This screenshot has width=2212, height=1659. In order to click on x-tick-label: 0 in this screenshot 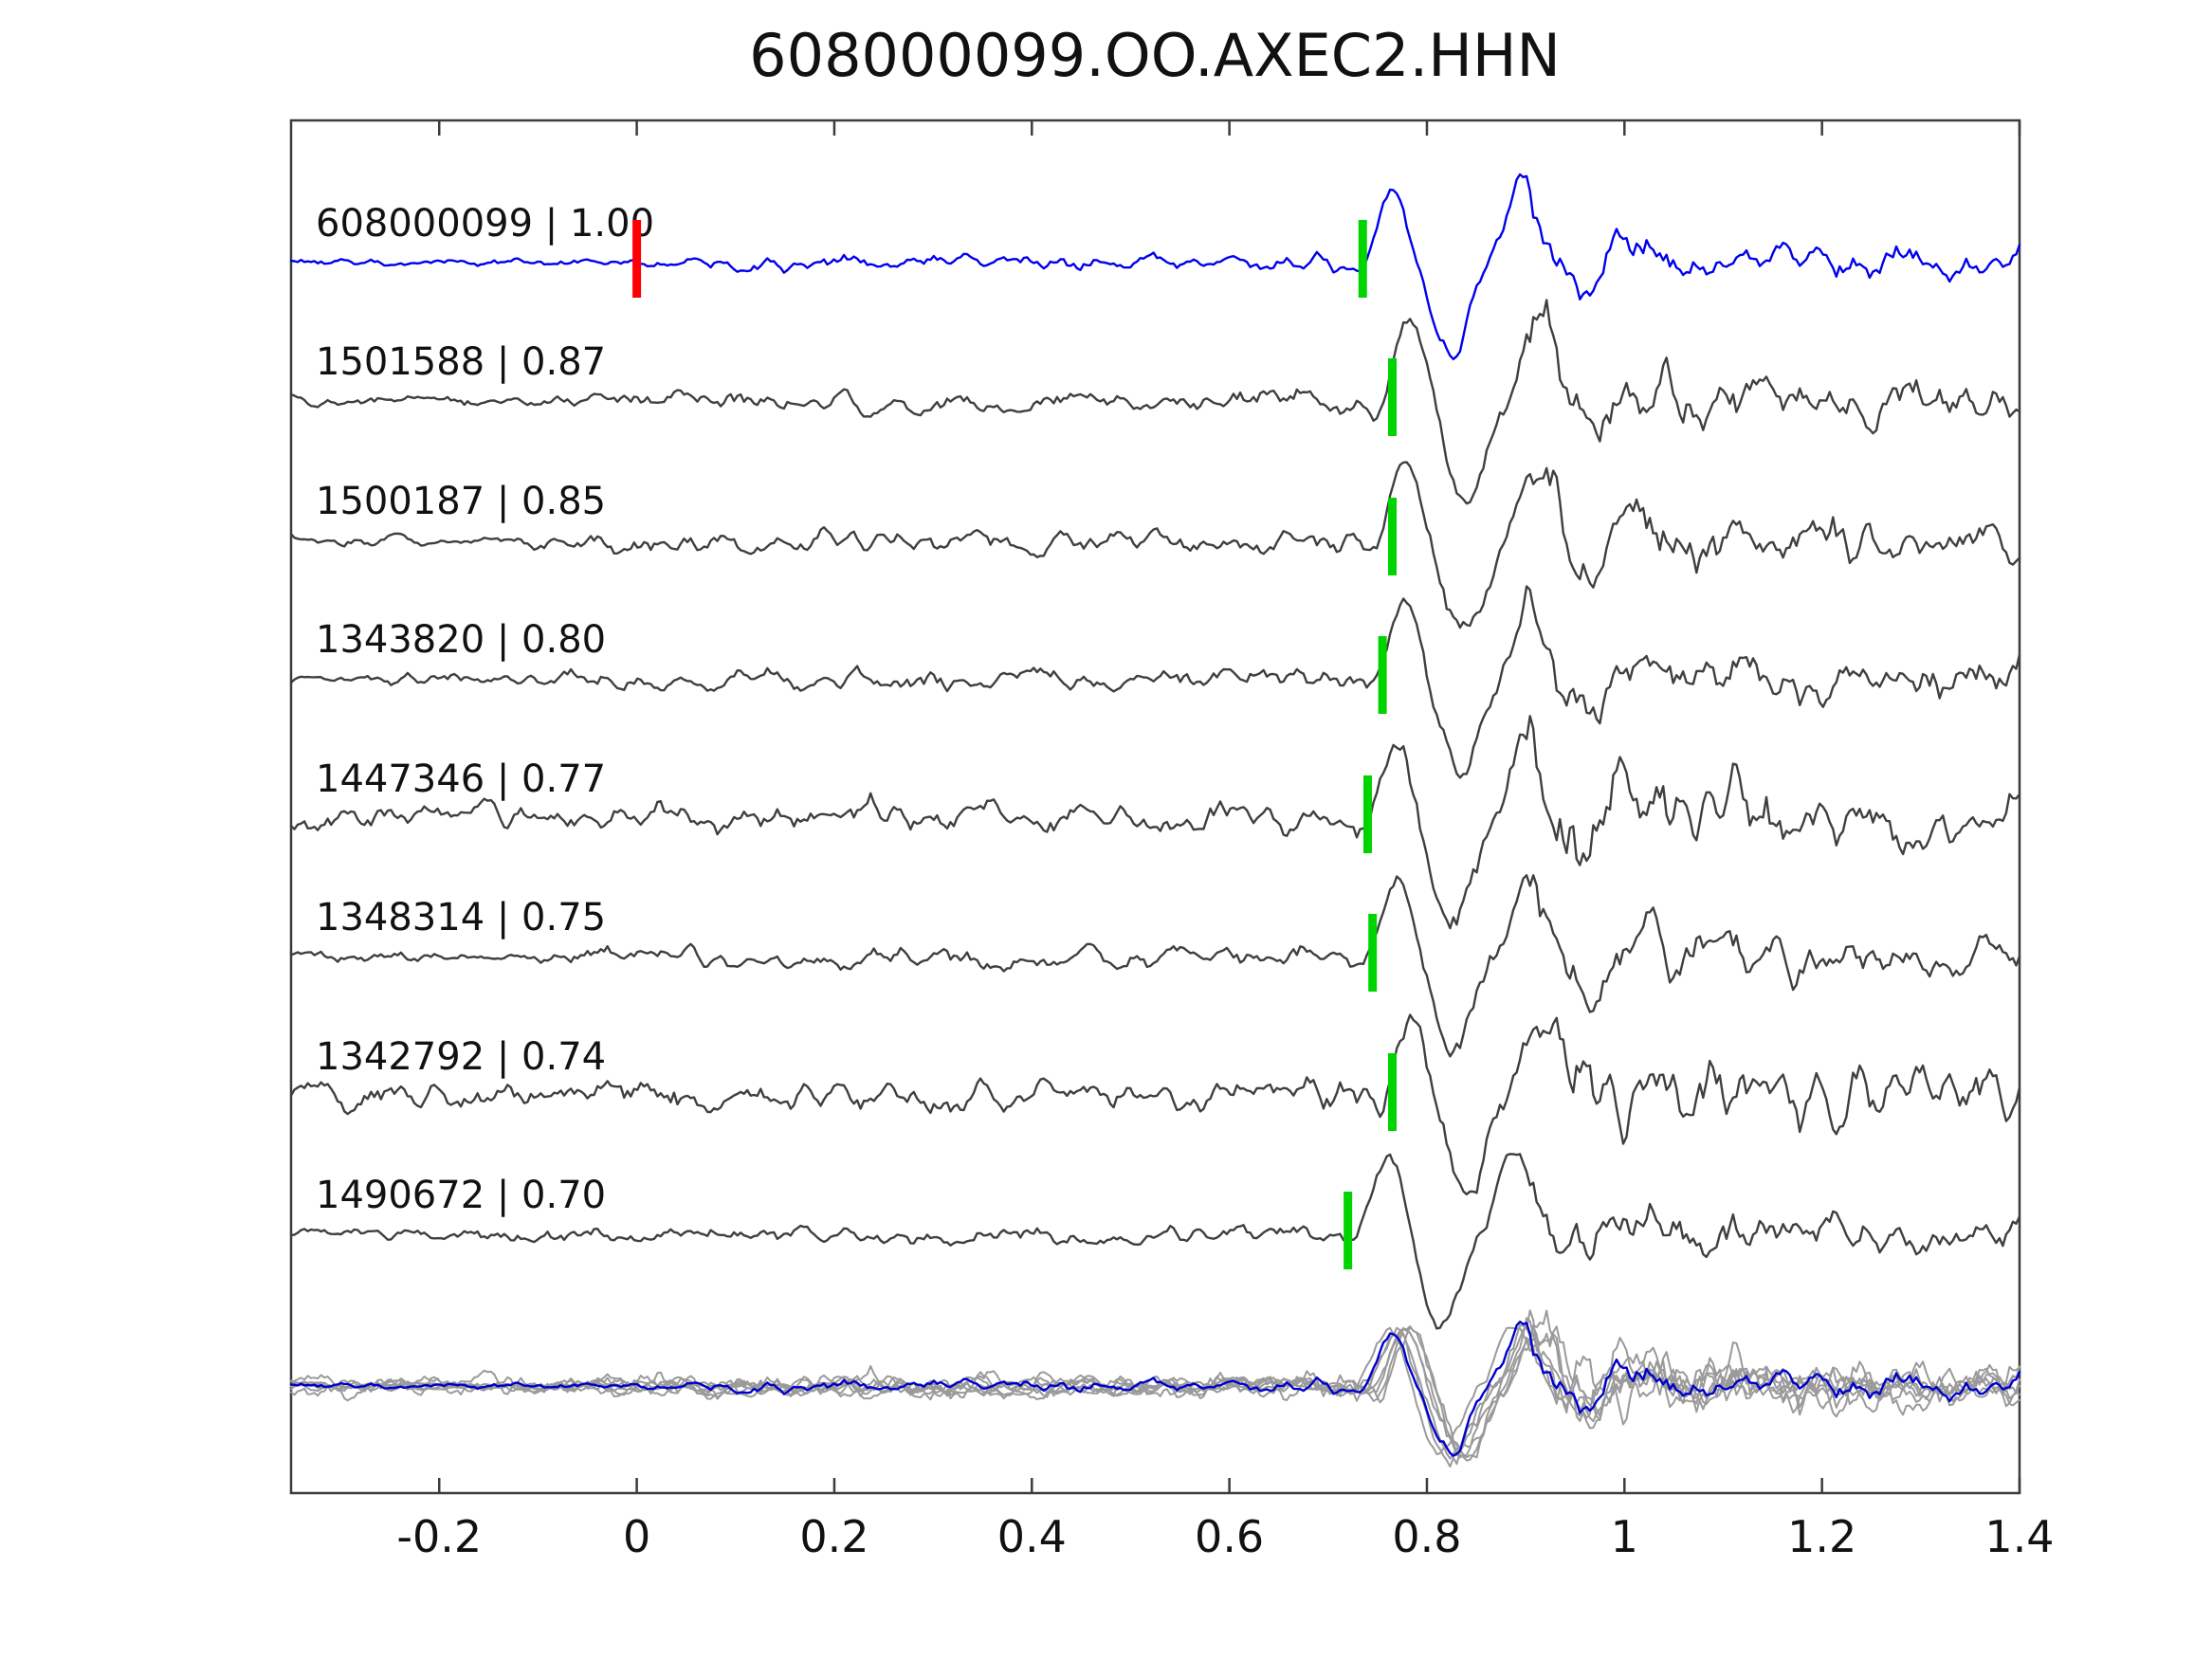, I will do `click(636, 1536)`.